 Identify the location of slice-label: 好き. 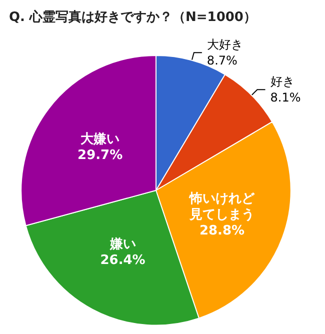
(282, 81).